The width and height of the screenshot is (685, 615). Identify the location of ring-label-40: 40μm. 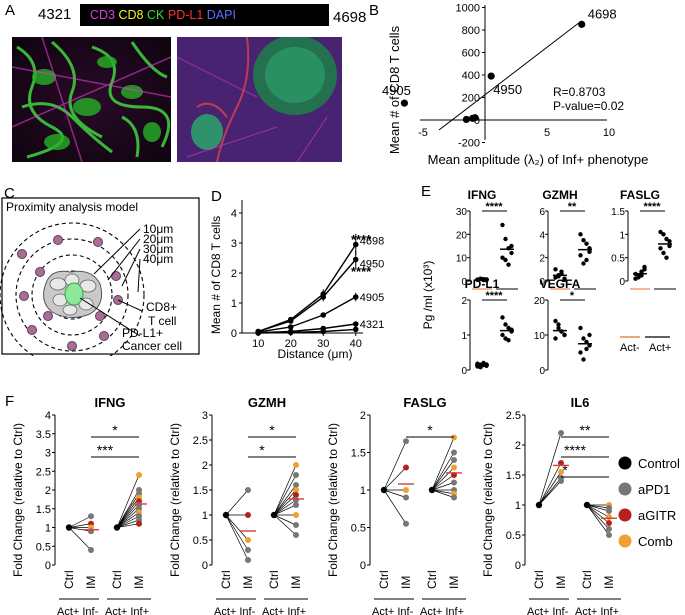
(158, 259).